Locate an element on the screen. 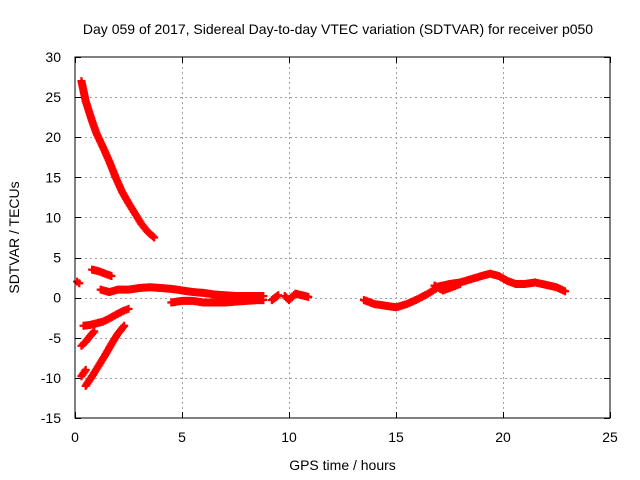  x-tick-label: 10 is located at coordinates (289, 437).